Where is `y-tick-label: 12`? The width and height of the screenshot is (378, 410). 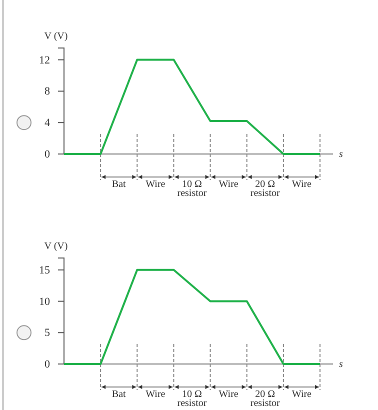
y-tick-label: 12 is located at coordinates (44, 60).